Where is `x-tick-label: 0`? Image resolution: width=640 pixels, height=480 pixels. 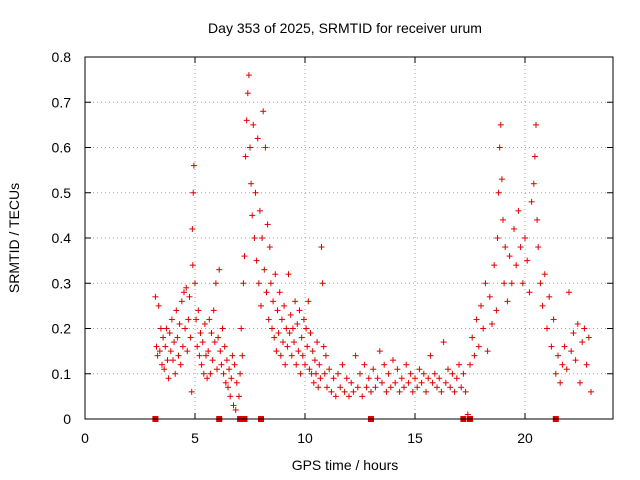 x-tick-label: 0 is located at coordinates (85, 438).